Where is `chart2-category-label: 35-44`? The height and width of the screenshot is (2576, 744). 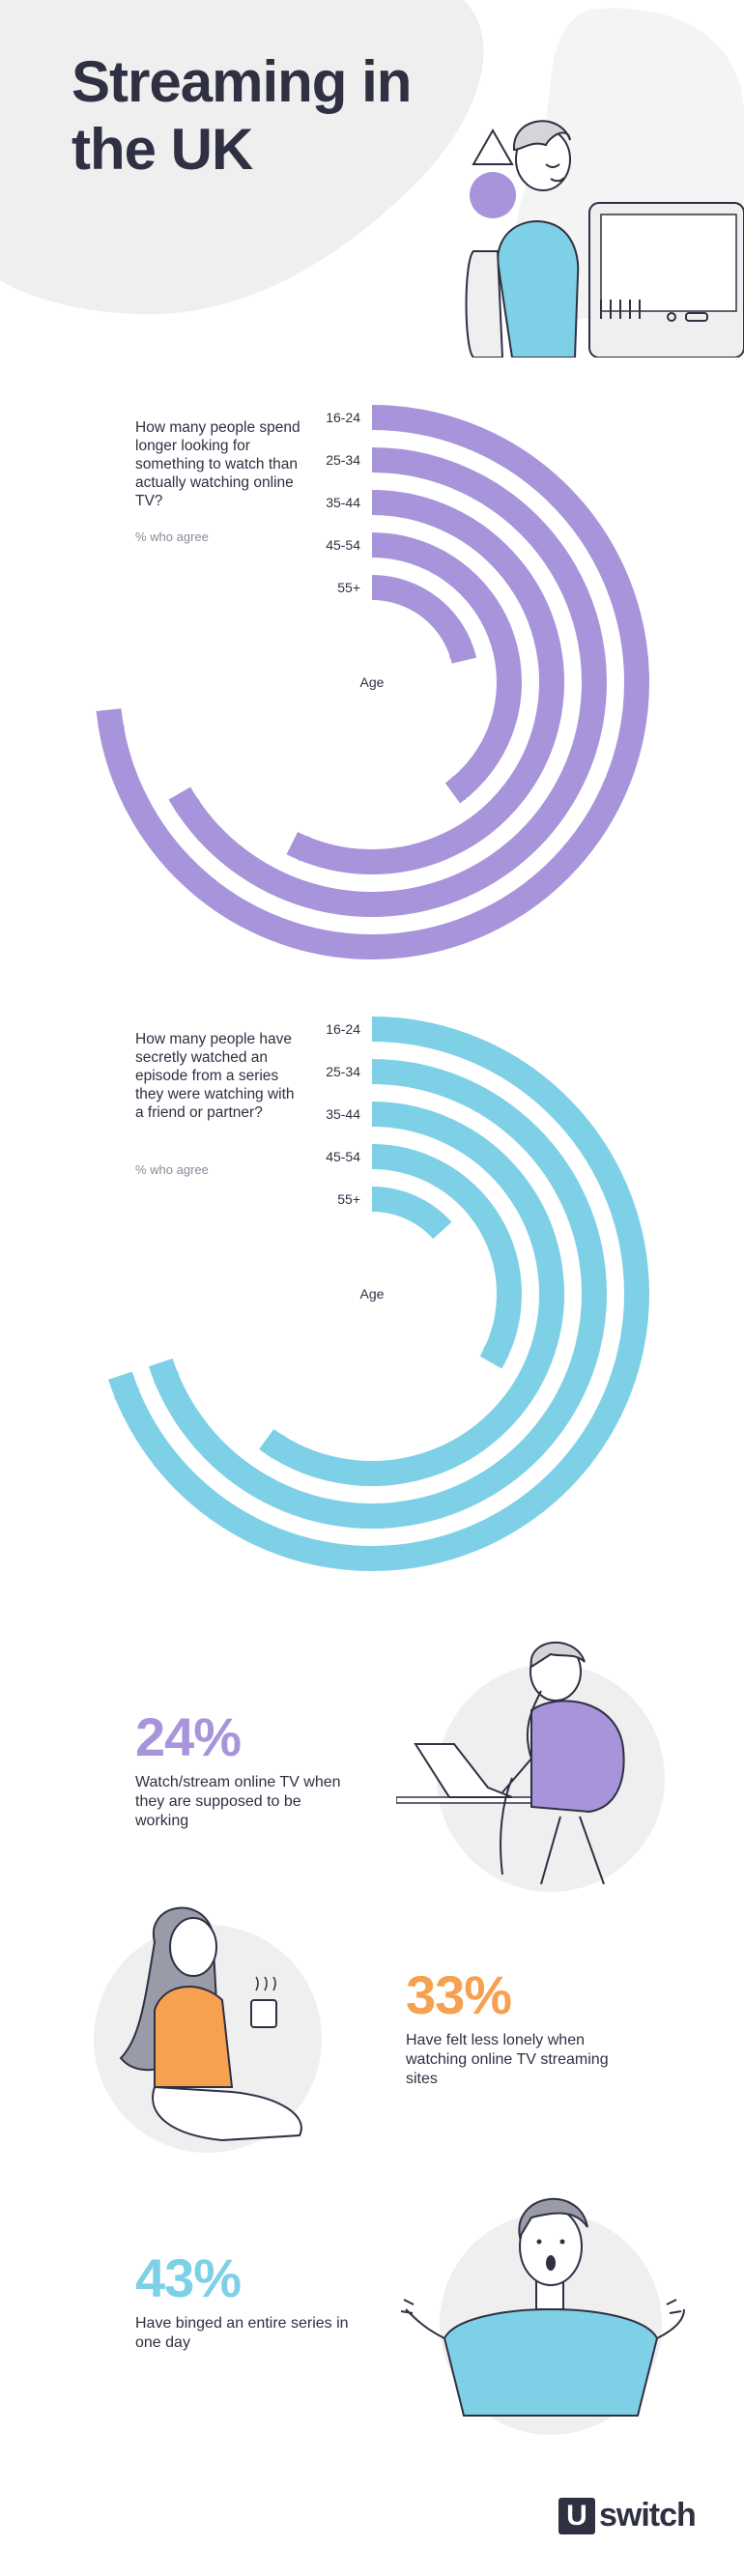
chart2-category-label: 35-44 is located at coordinates (343, 1114).